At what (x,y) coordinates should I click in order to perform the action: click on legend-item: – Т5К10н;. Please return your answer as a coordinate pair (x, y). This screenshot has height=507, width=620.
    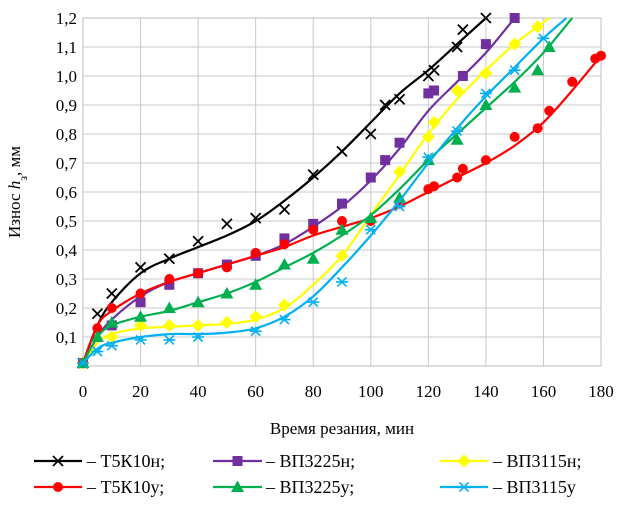
    Looking at the image, I should click on (99, 461).